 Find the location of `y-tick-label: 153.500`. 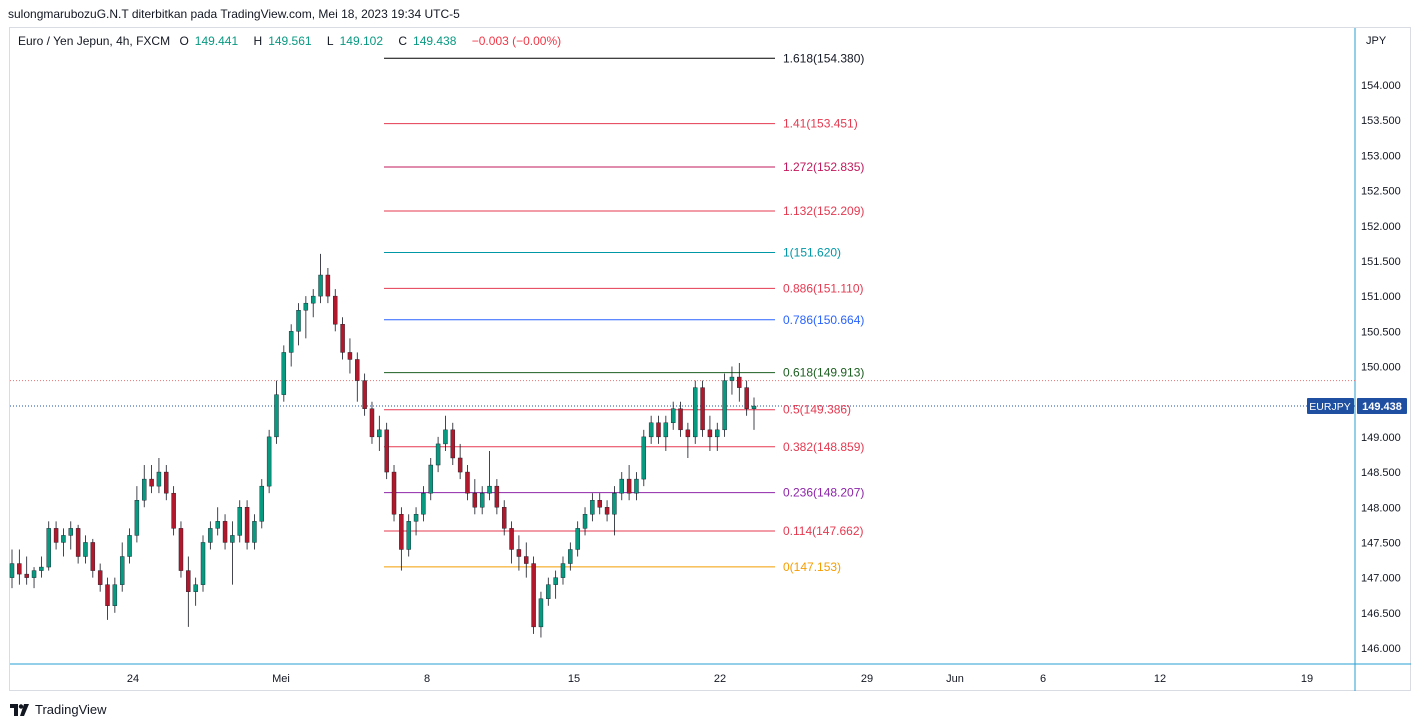

y-tick-label: 153.500 is located at coordinates (1381, 121).